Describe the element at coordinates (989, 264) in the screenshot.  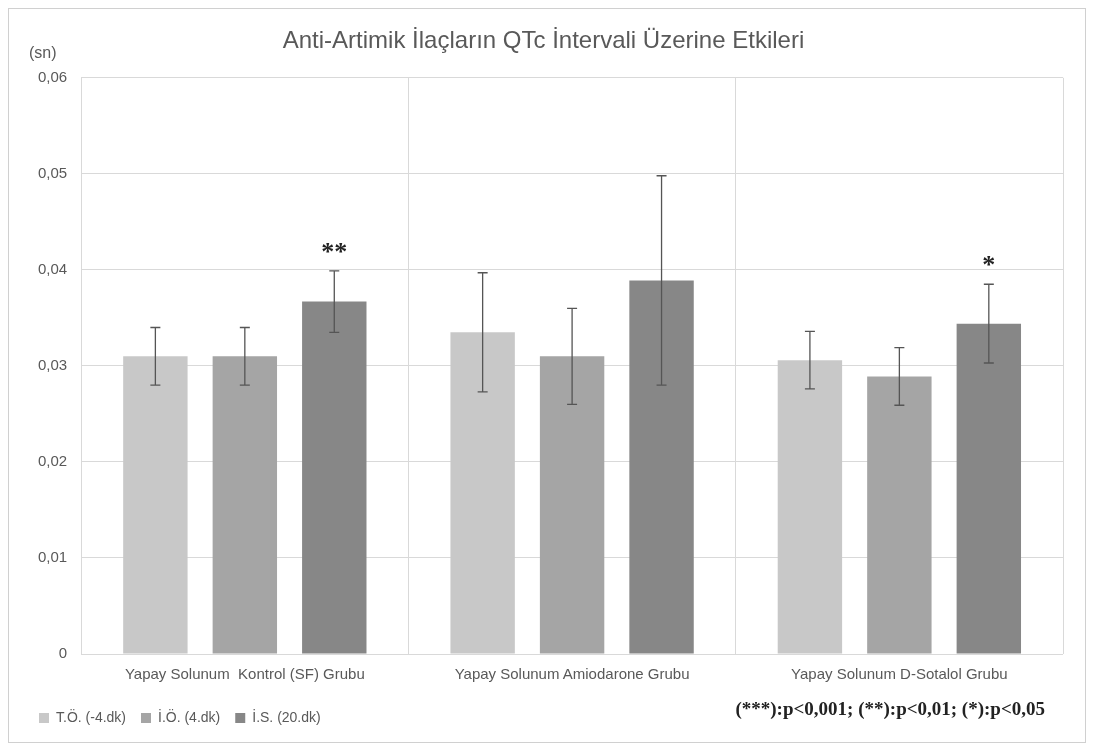
I see `annotation: *` at that location.